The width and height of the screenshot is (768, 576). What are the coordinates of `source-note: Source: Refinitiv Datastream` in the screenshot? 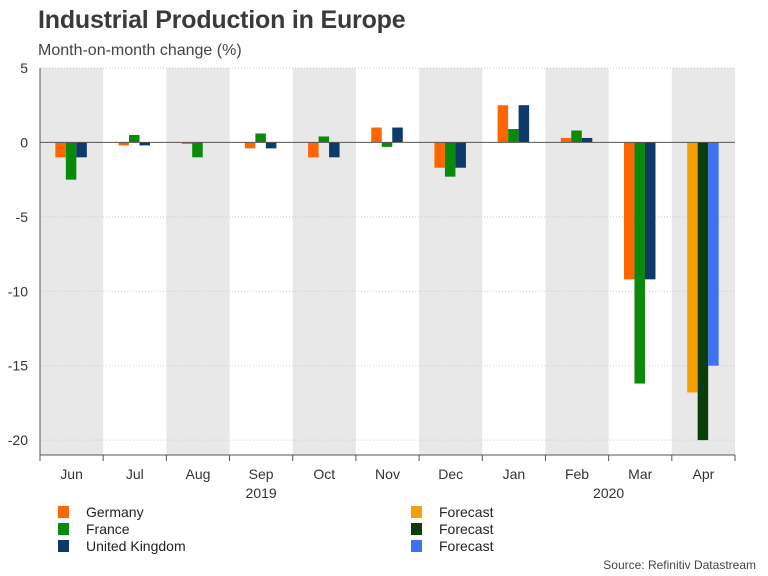 It's located at (679, 565).